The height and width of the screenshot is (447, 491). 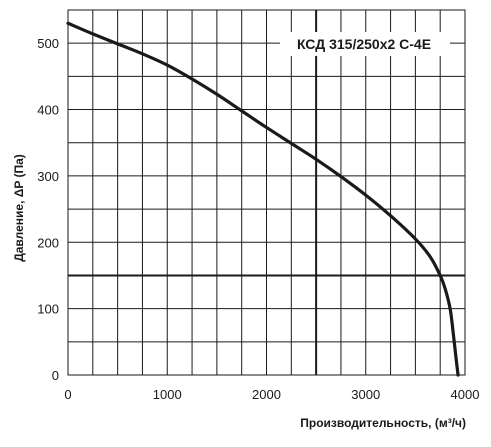 I want to click on y-tick-label: 0, so click(x=55, y=375).